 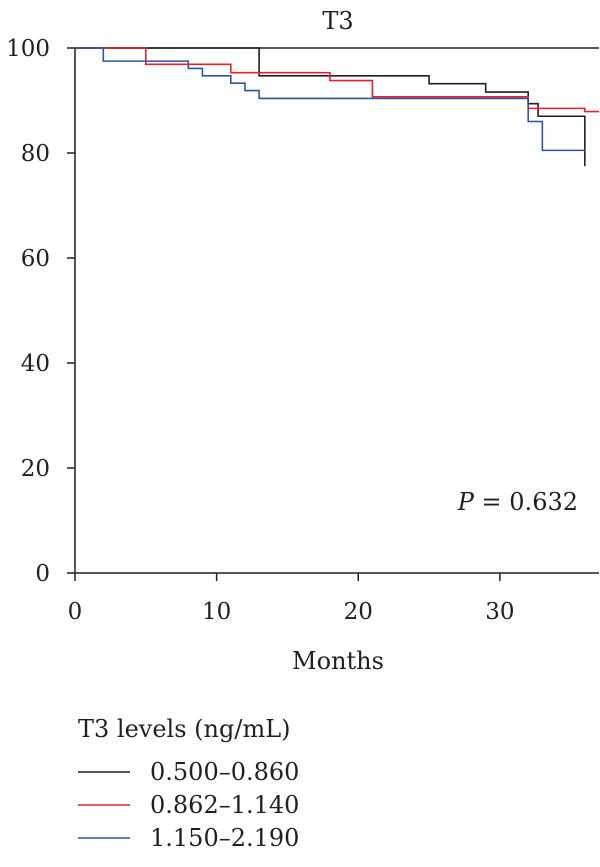 I want to click on legend-label-3: 1.150–2.190, so click(x=224, y=838).